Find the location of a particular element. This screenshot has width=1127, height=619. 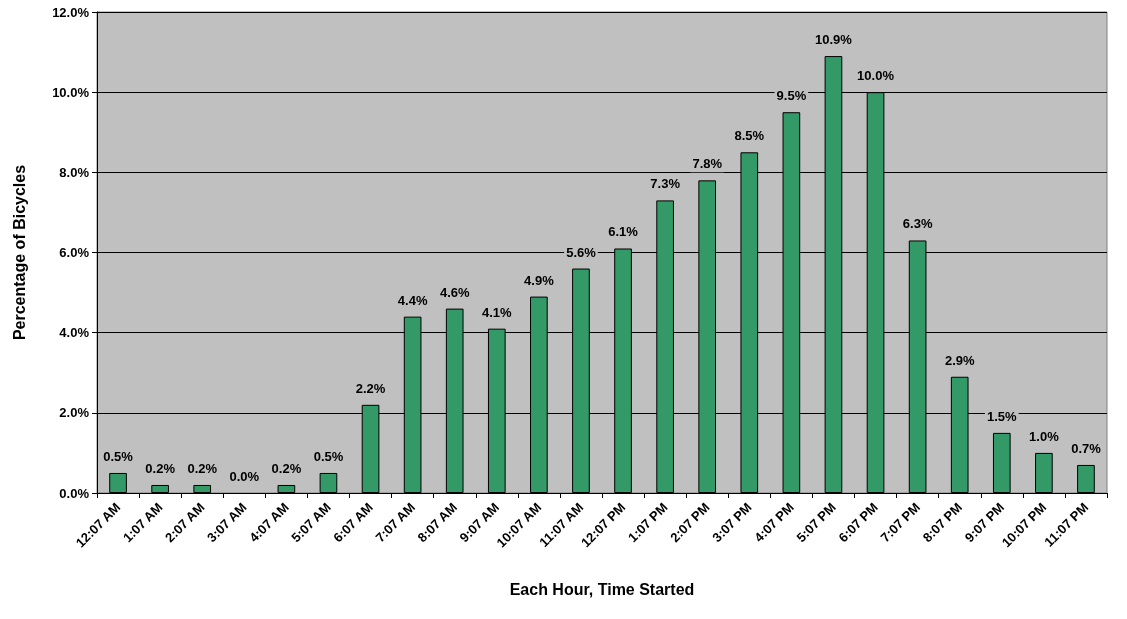

data-label: 0.7% is located at coordinates (1086, 448).